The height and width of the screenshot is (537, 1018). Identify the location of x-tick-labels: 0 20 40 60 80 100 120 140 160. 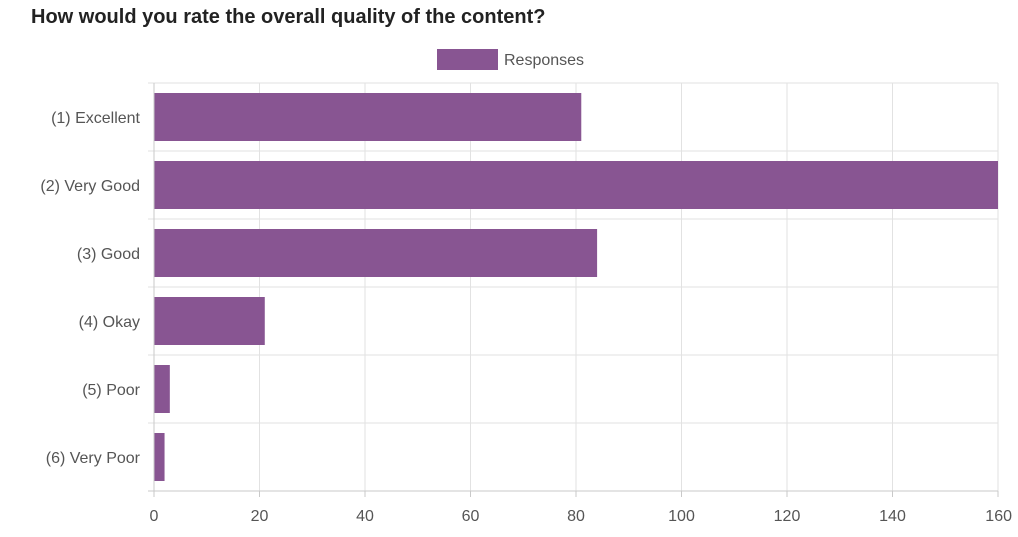
(581, 516).